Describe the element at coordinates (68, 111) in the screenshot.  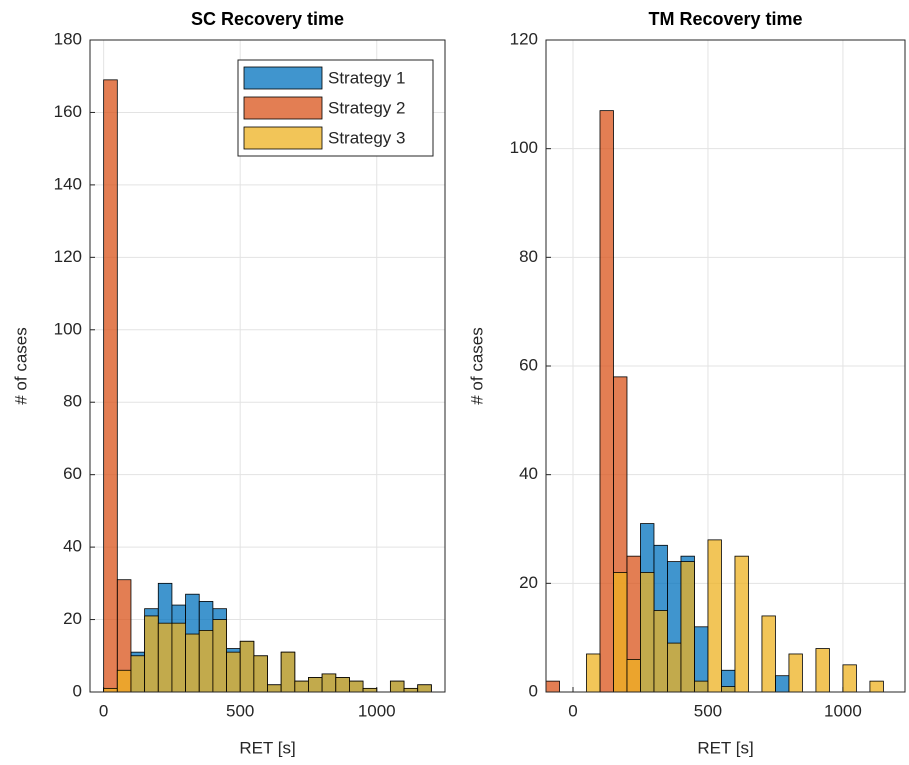
I see `y-tick-label: 160` at that location.